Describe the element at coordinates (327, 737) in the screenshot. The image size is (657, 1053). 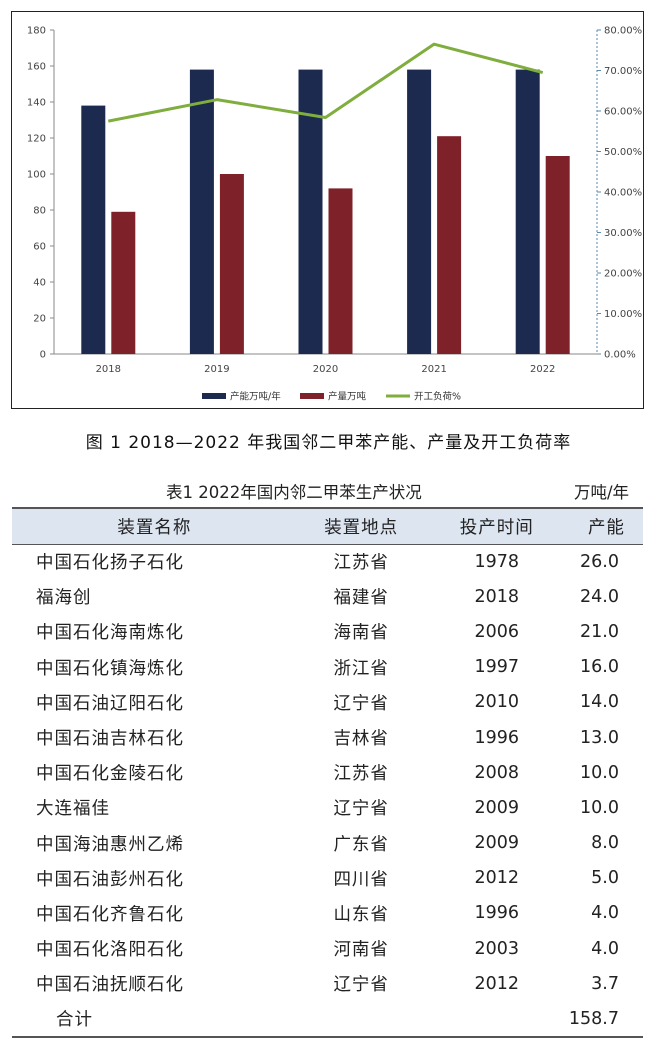
I see `table-row: 中国石油吉林石化 吉林省 1996 13.0` at that location.